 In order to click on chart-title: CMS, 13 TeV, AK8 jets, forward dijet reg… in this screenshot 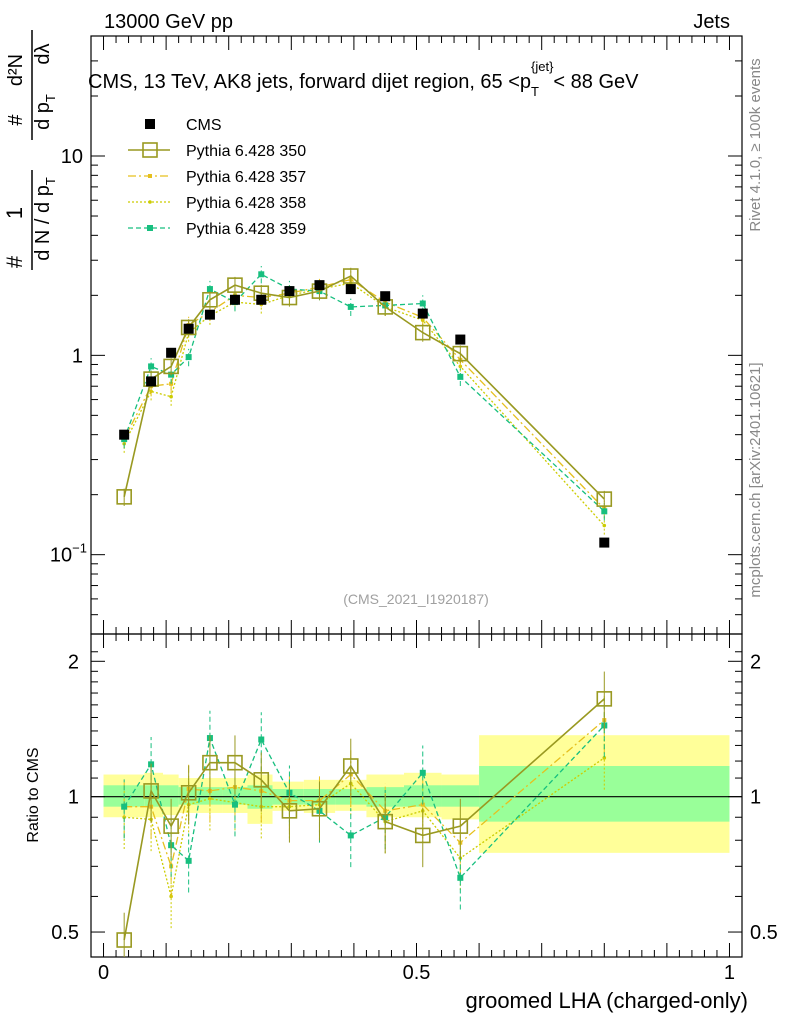, I will do `click(363, 79)`.